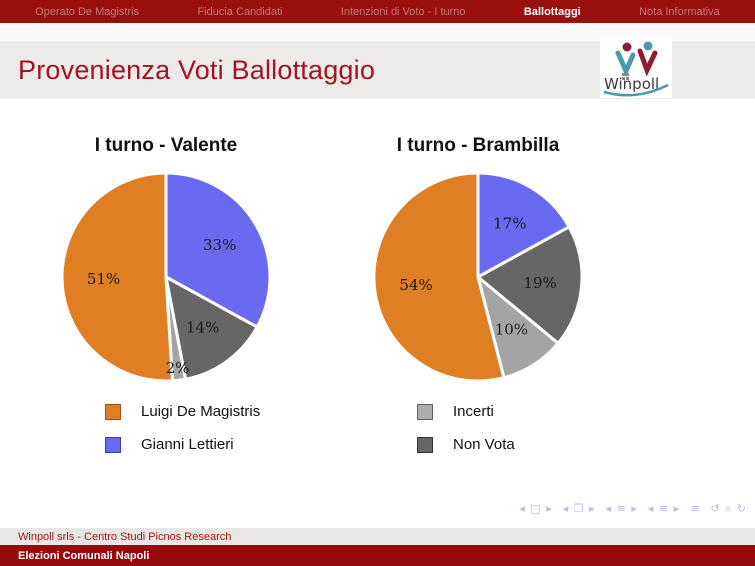  I want to click on chart-title-0: I turno - Valente, so click(166, 145).